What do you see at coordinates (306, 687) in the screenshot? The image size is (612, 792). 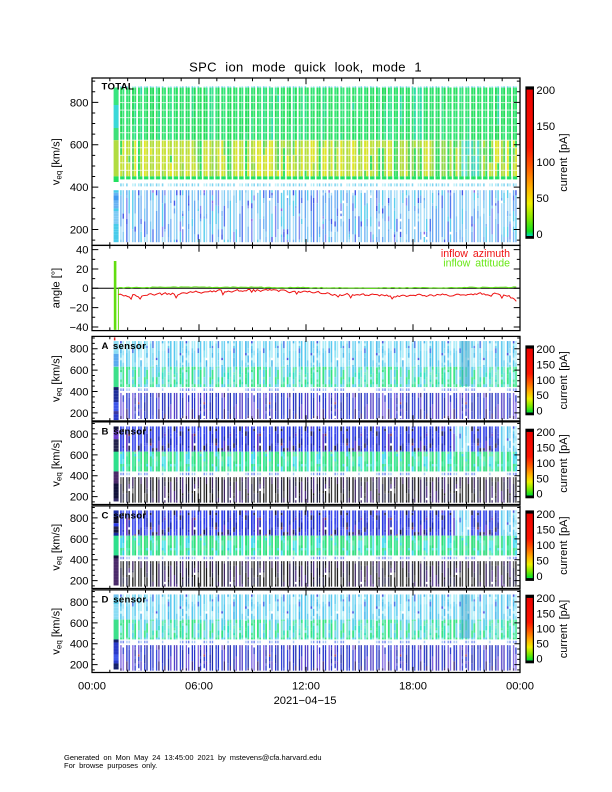 I see `svg-text: 12:00` at bounding box center [306, 687].